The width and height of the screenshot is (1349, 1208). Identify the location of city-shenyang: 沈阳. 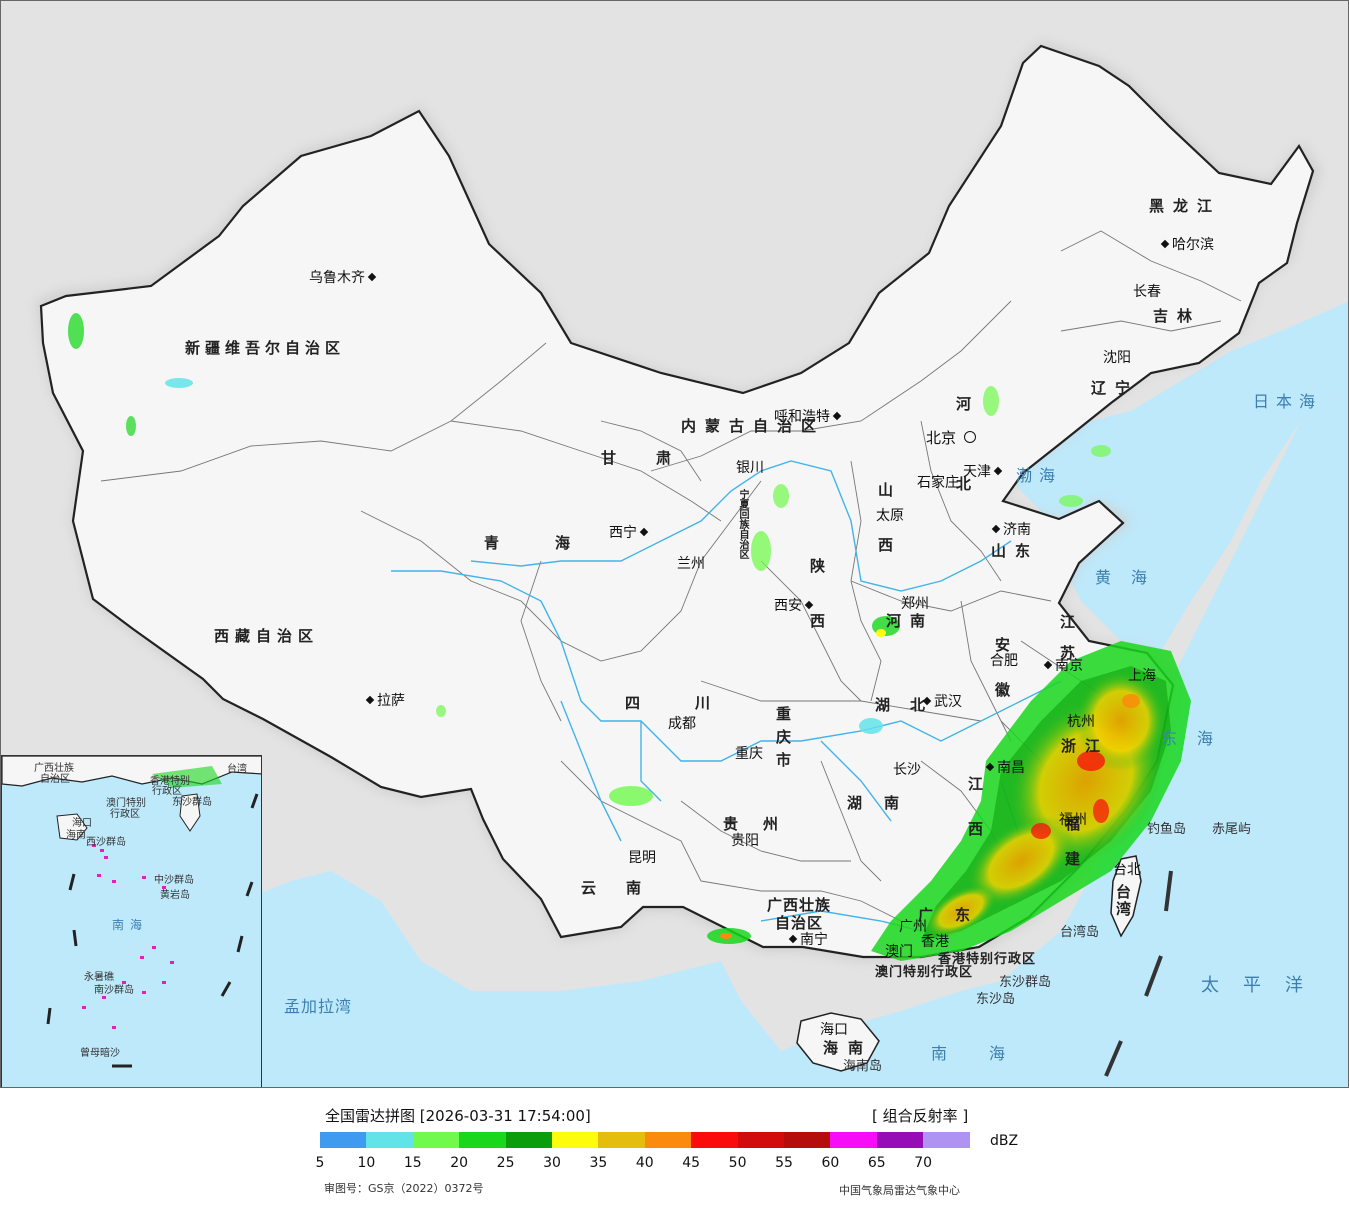
(1117, 358).